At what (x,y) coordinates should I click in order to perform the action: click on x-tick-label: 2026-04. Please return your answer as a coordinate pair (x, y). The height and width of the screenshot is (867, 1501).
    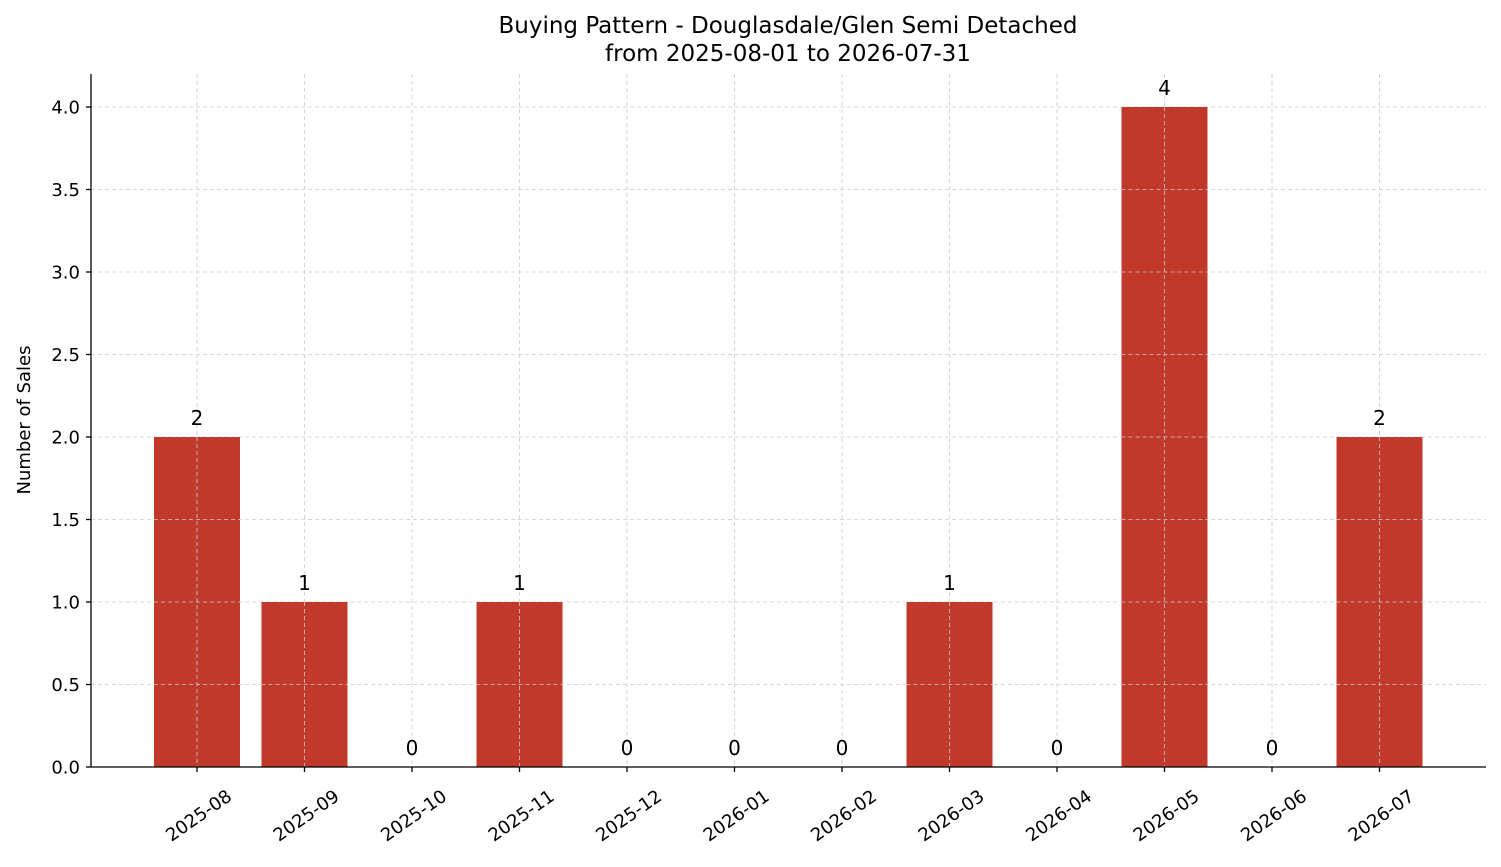
    Looking at the image, I should click on (1059, 816).